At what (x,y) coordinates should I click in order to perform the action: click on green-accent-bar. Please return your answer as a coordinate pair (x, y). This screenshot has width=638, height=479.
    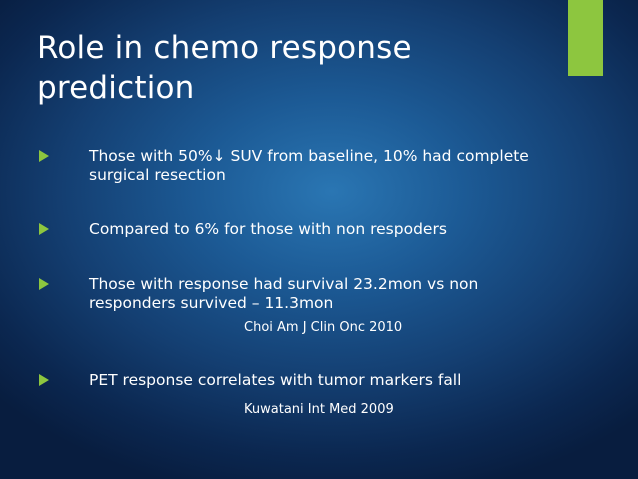
    Looking at the image, I should click on (585, 38).